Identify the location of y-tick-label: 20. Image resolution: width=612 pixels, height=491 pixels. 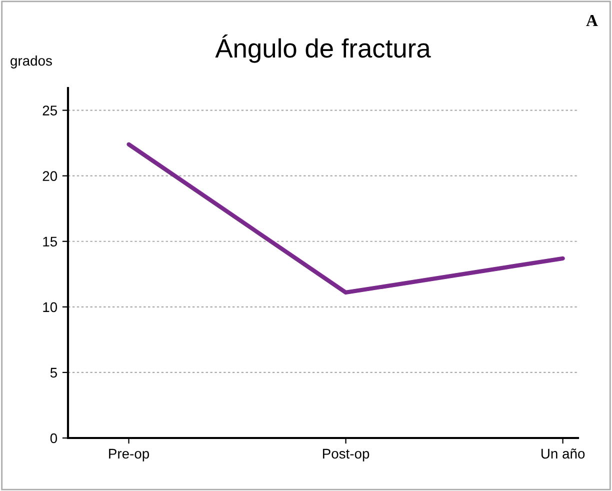
(50, 176).